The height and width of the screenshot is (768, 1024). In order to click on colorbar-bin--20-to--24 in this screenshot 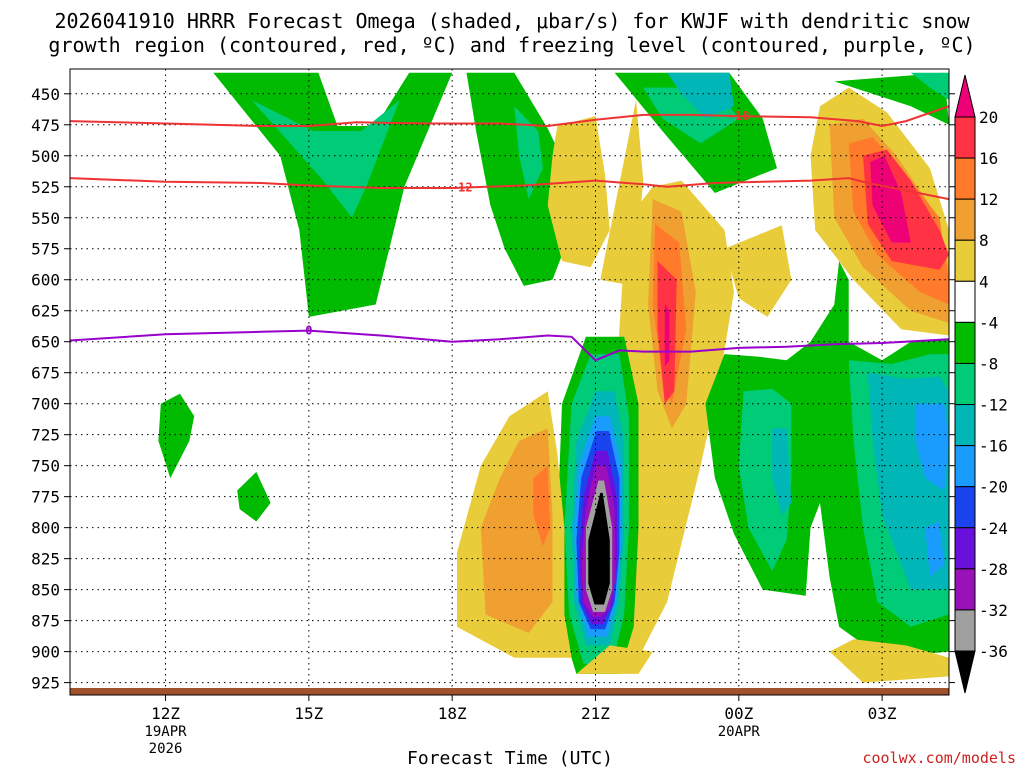, I will do `click(965, 507)`.